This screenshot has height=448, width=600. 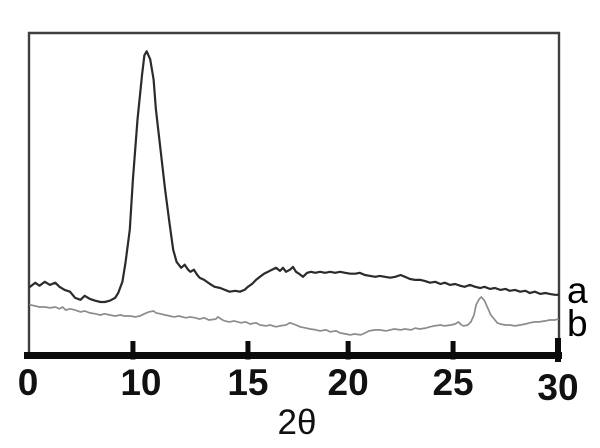 What do you see at coordinates (453, 382) in the screenshot?
I see `x-tick-label-25: 25` at bounding box center [453, 382].